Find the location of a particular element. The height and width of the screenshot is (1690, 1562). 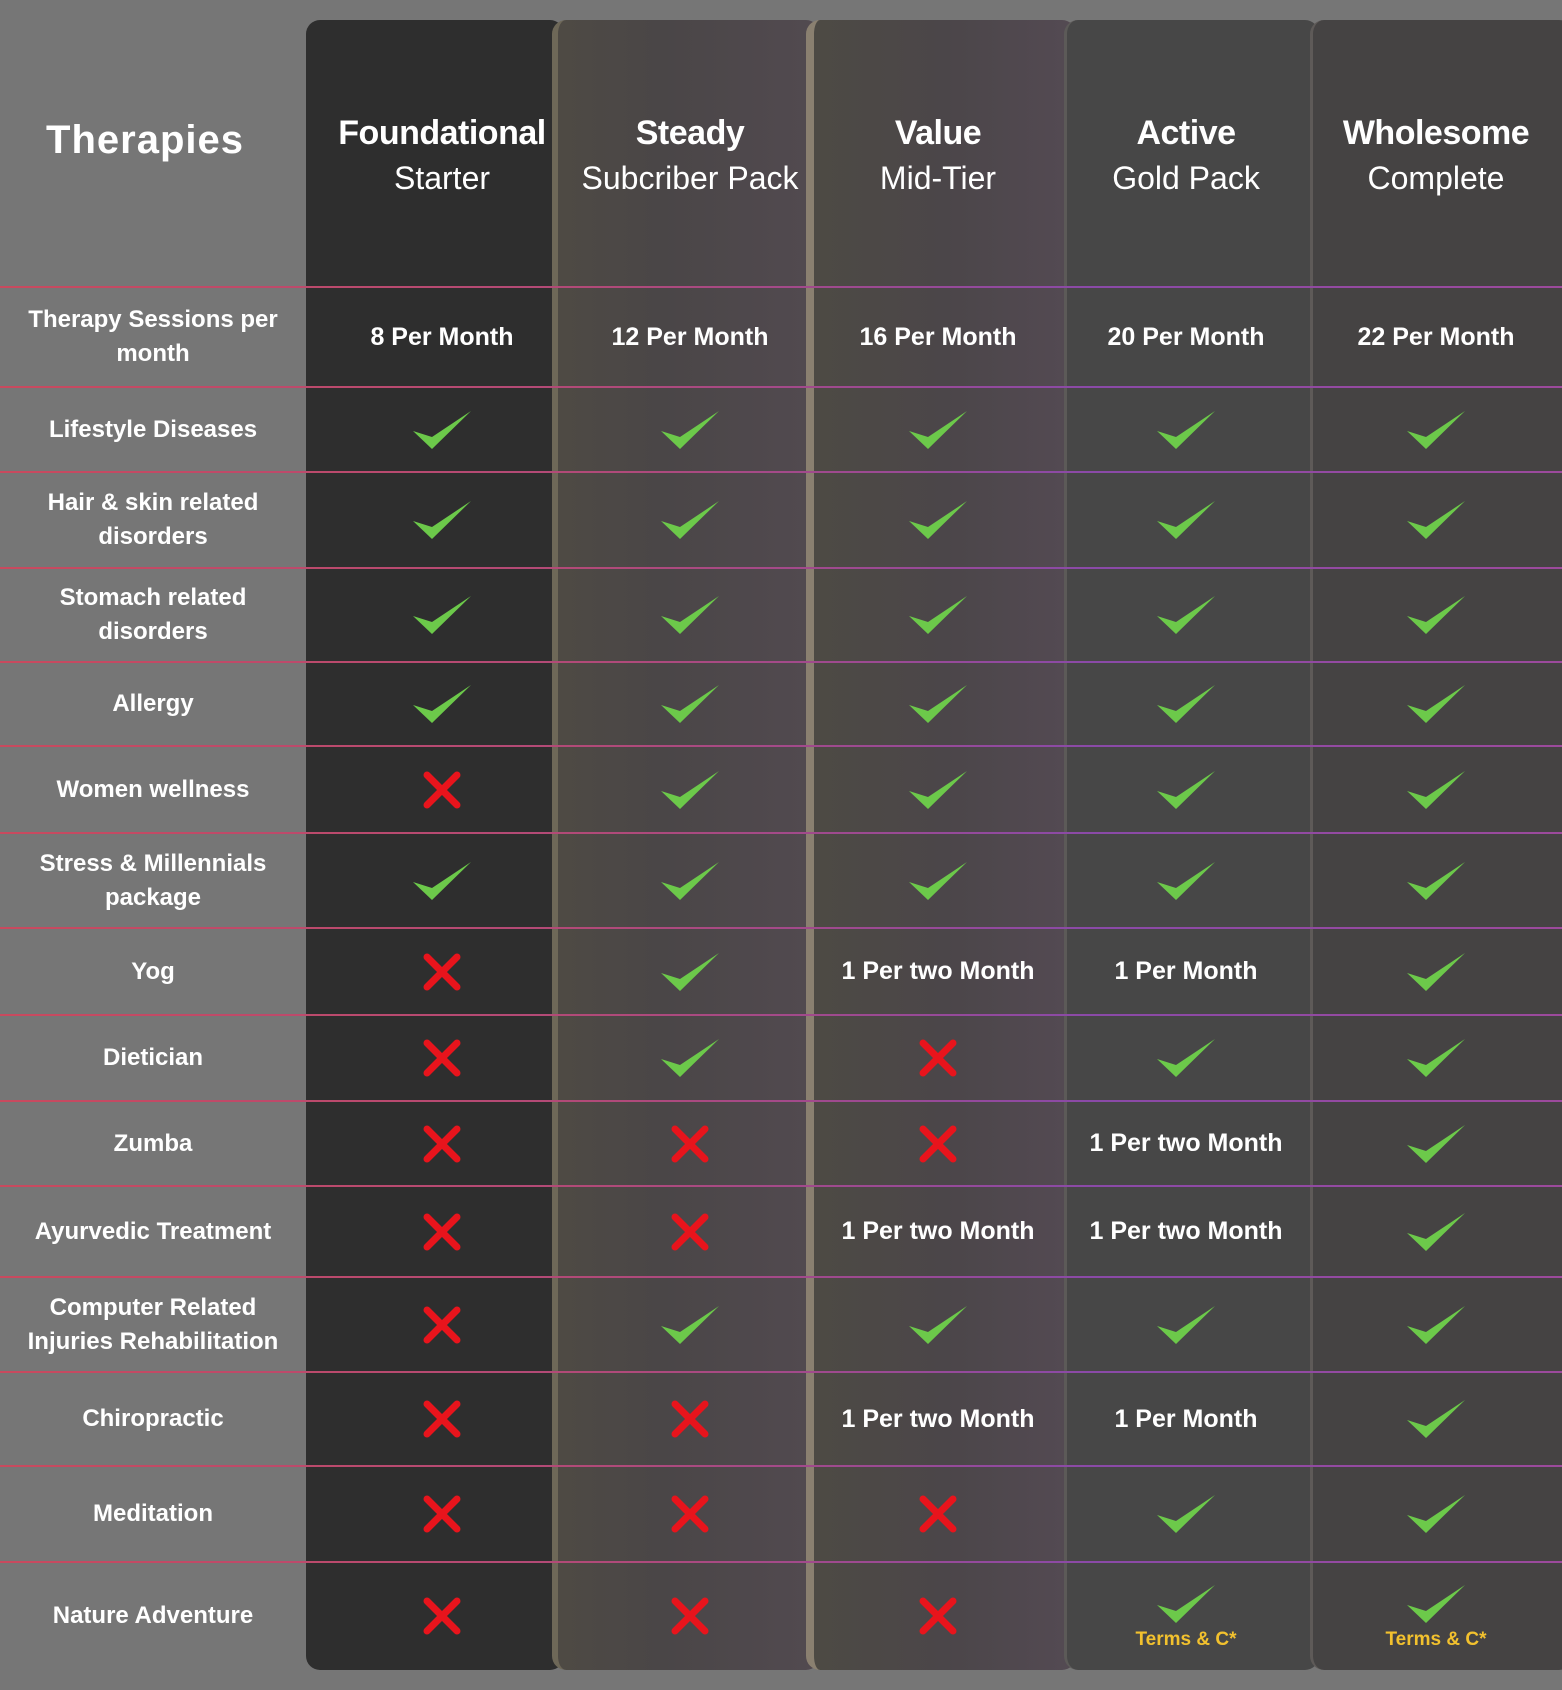

cell-text: 12 Per Month is located at coordinates (690, 336).